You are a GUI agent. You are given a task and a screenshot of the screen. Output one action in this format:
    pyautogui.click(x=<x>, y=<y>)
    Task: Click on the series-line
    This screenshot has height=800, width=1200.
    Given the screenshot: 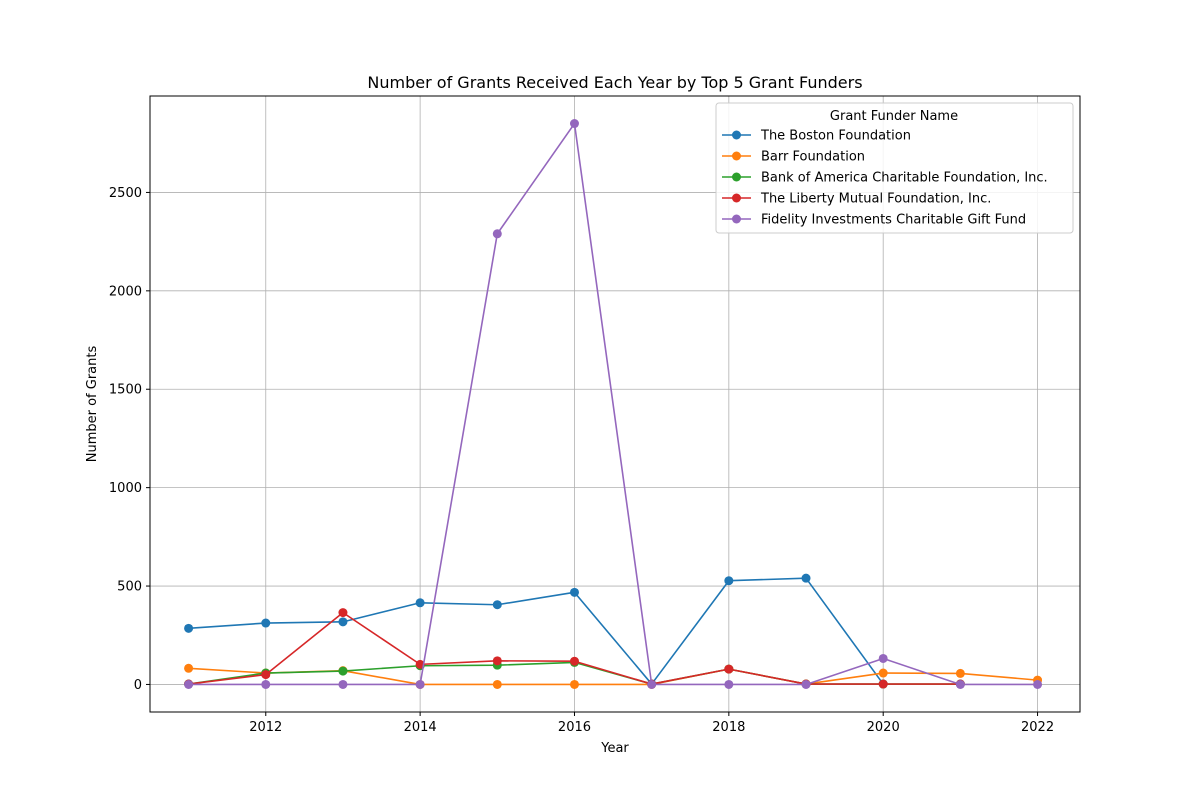 What is the action you would take?
    pyautogui.click(x=536, y=631)
    